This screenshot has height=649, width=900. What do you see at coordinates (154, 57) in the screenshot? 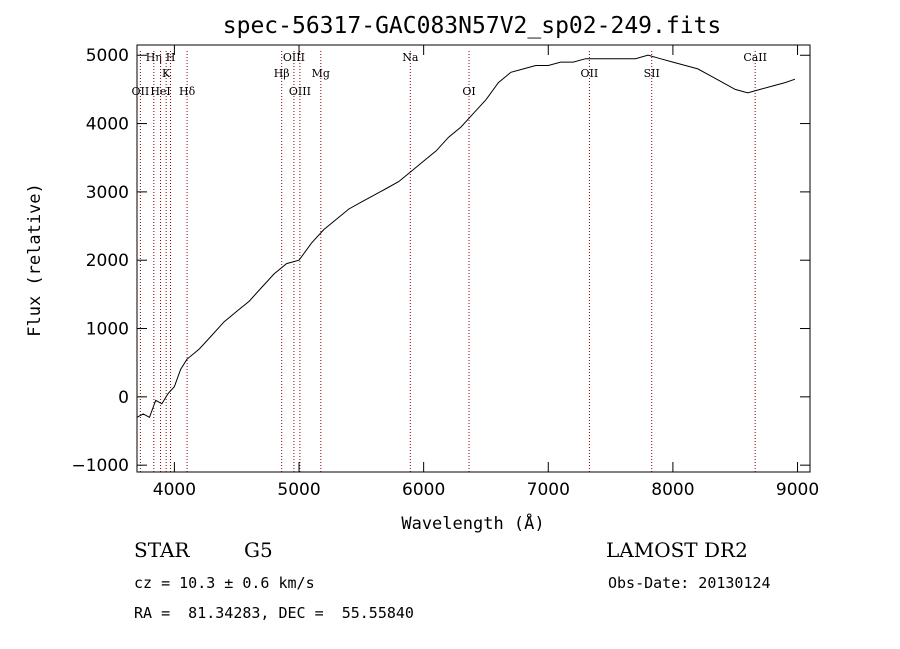
I see `emission-line-label: Hη` at bounding box center [154, 57].